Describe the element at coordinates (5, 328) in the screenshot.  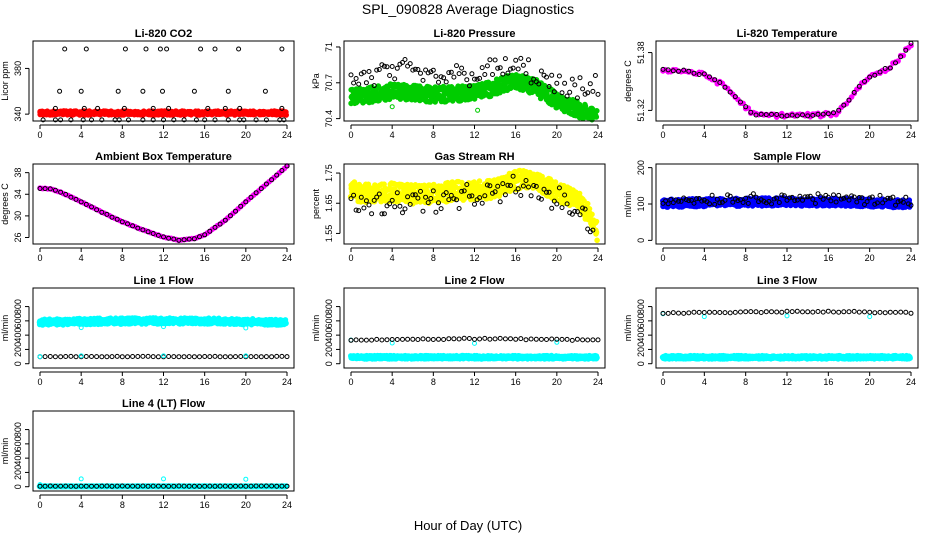
I see `y-axis-label: ml/min` at that location.